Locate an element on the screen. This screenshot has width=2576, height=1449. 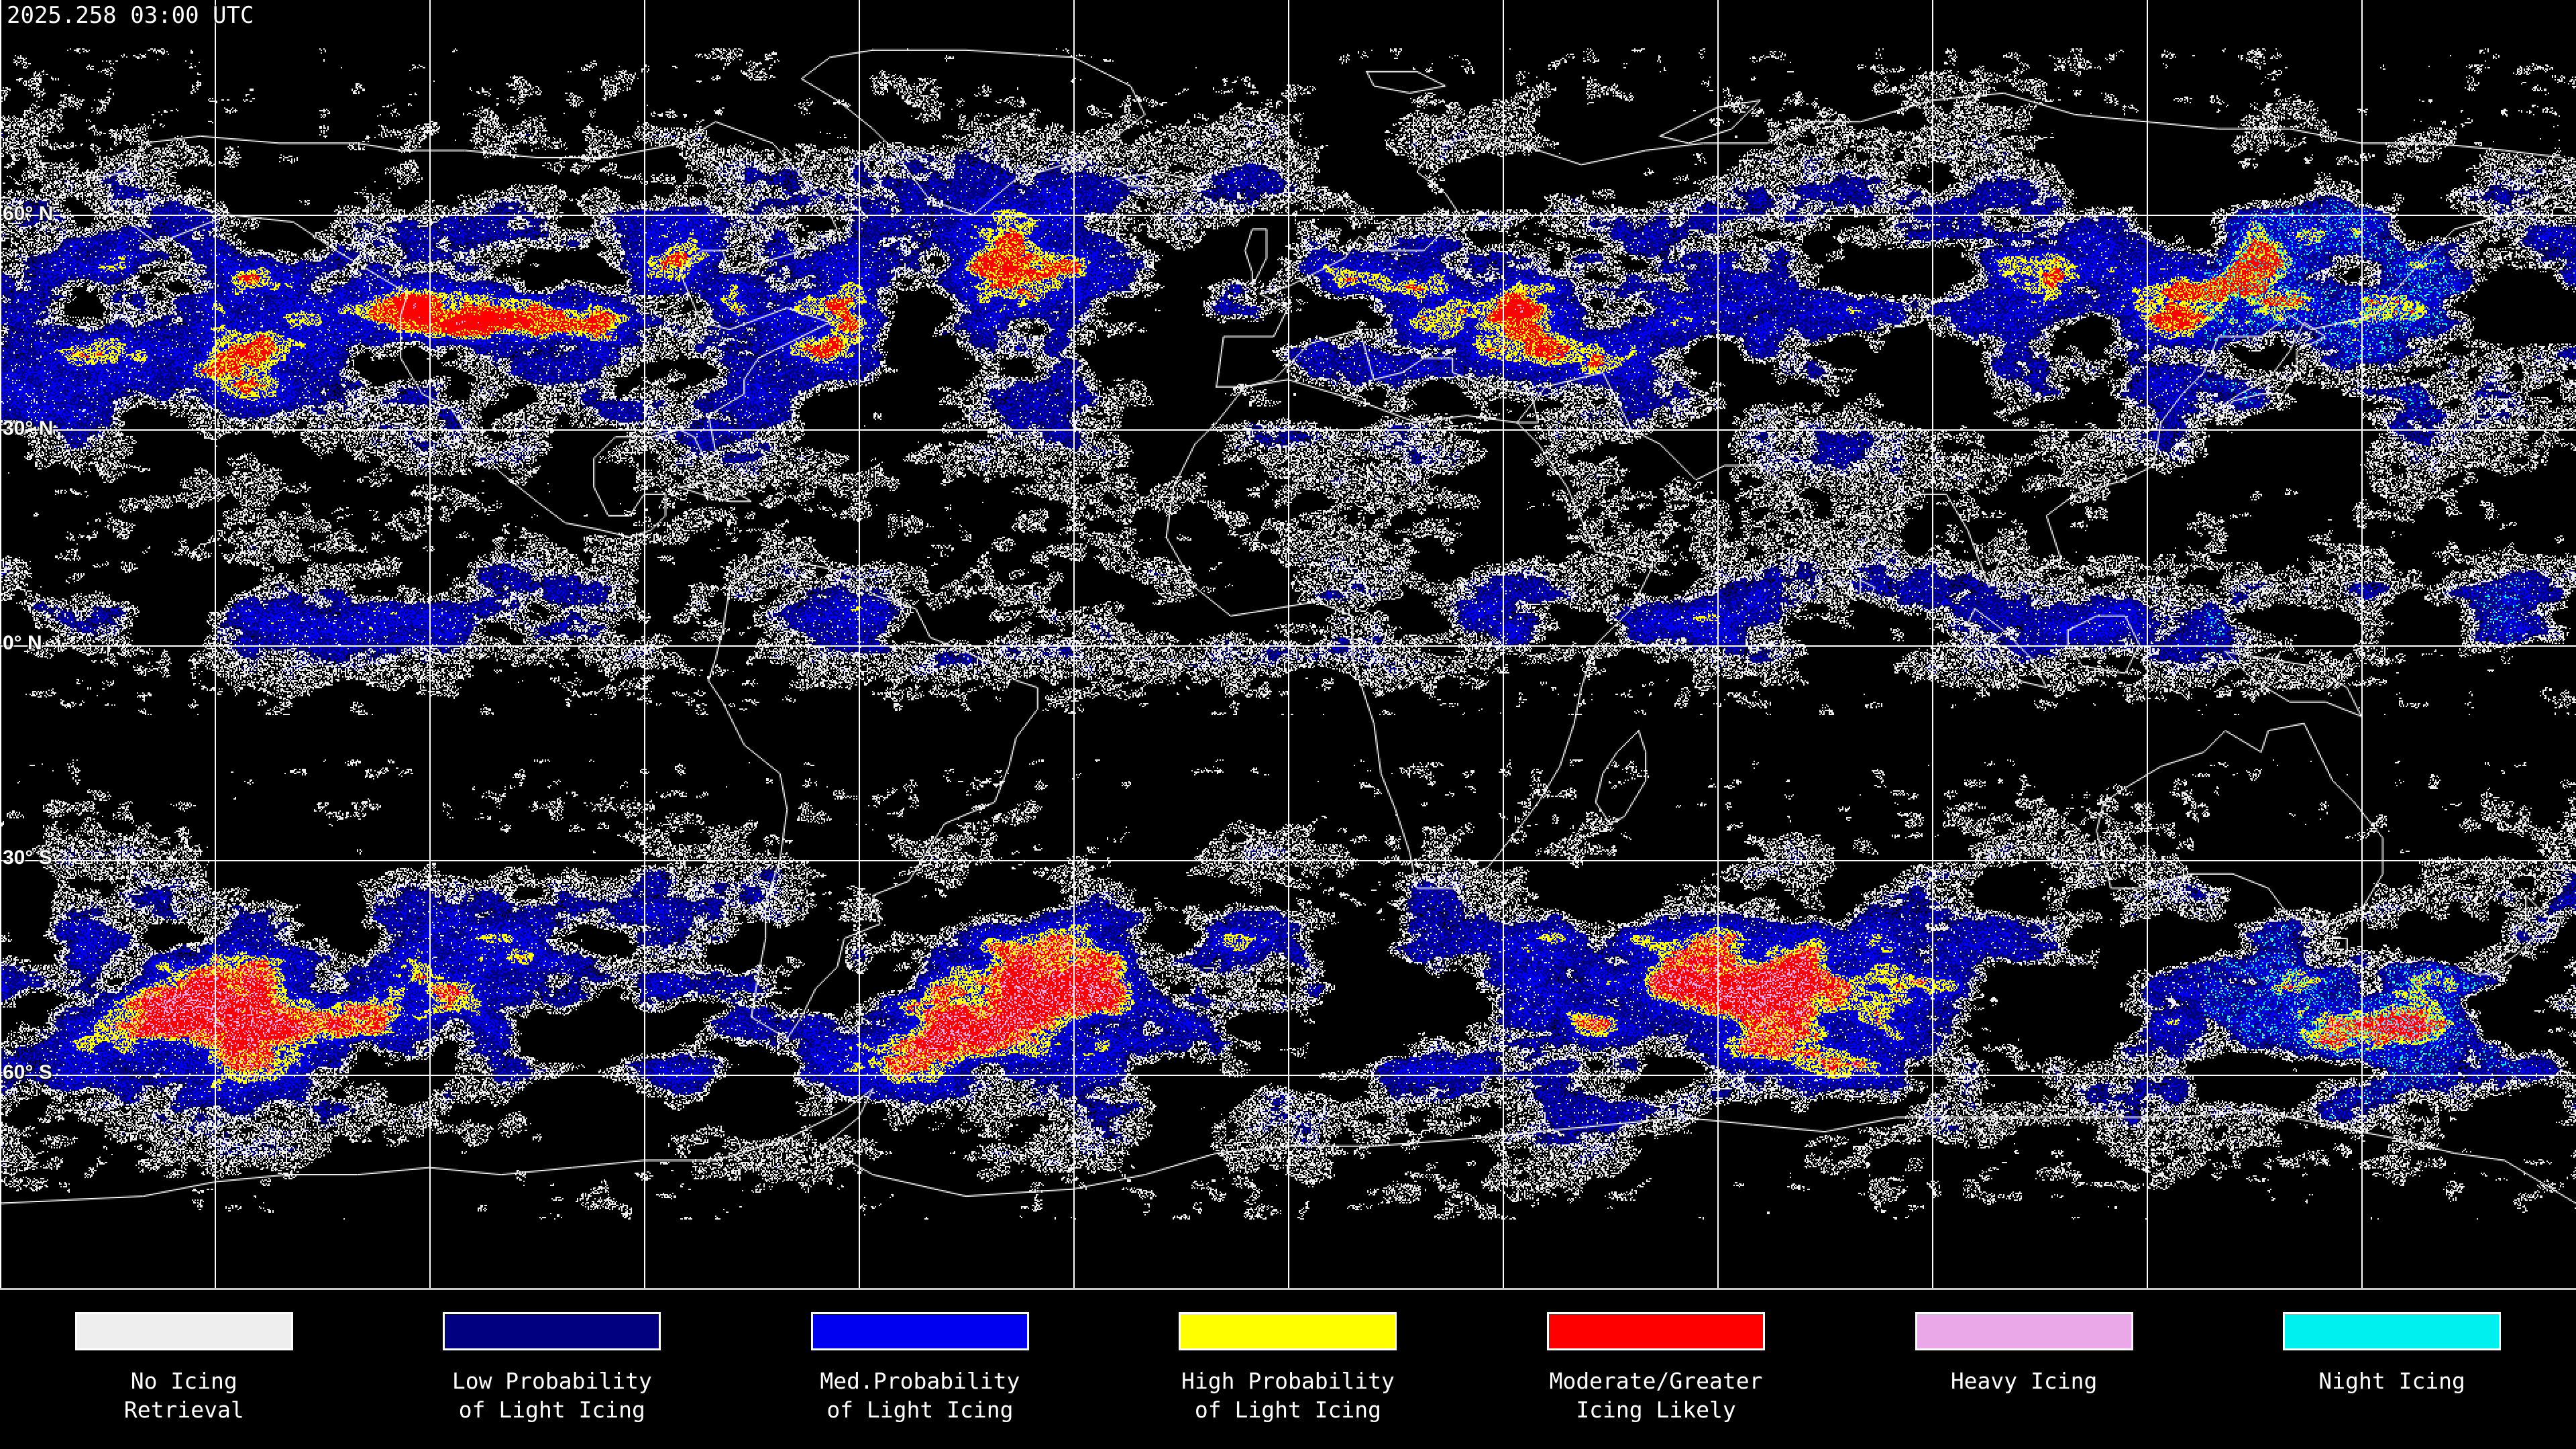
legend-caption-line1: Low Probability is located at coordinates (551, 1381).